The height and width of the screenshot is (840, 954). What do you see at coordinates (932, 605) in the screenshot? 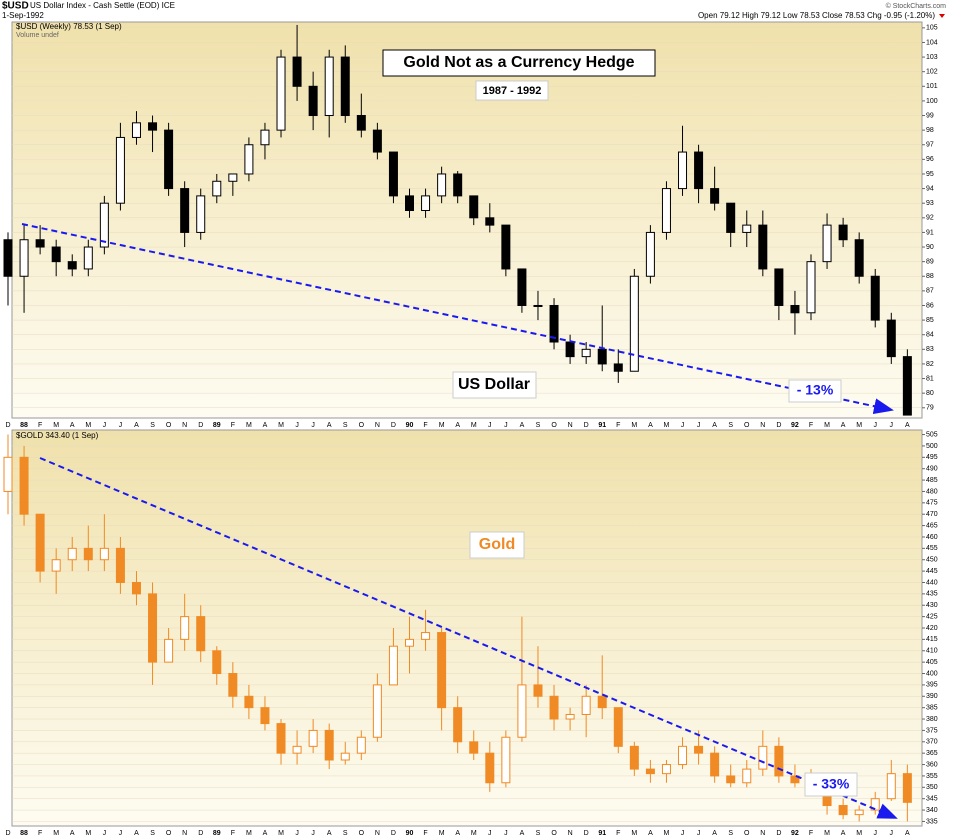
I see `y-tick-label: 430` at bounding box center [932, 605].